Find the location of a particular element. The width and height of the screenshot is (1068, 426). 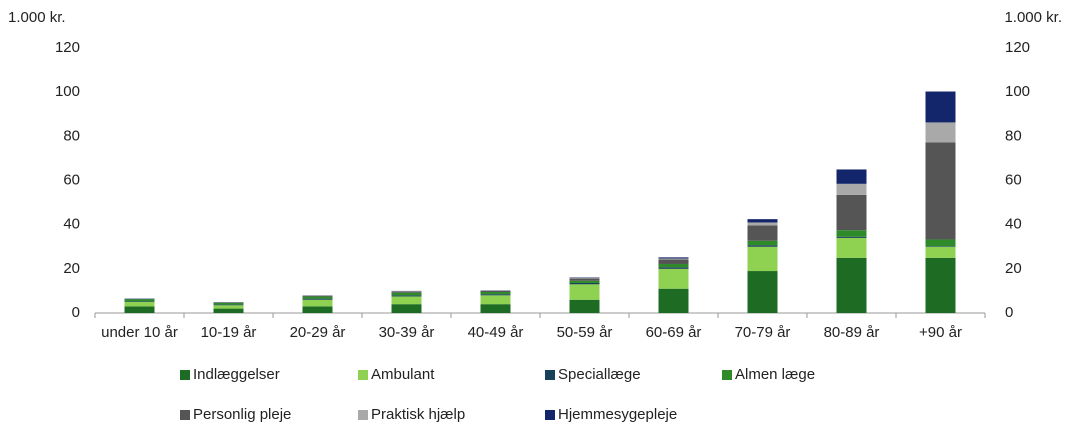

y2-tick-label: 80 is located at coordinates (1013, 135).